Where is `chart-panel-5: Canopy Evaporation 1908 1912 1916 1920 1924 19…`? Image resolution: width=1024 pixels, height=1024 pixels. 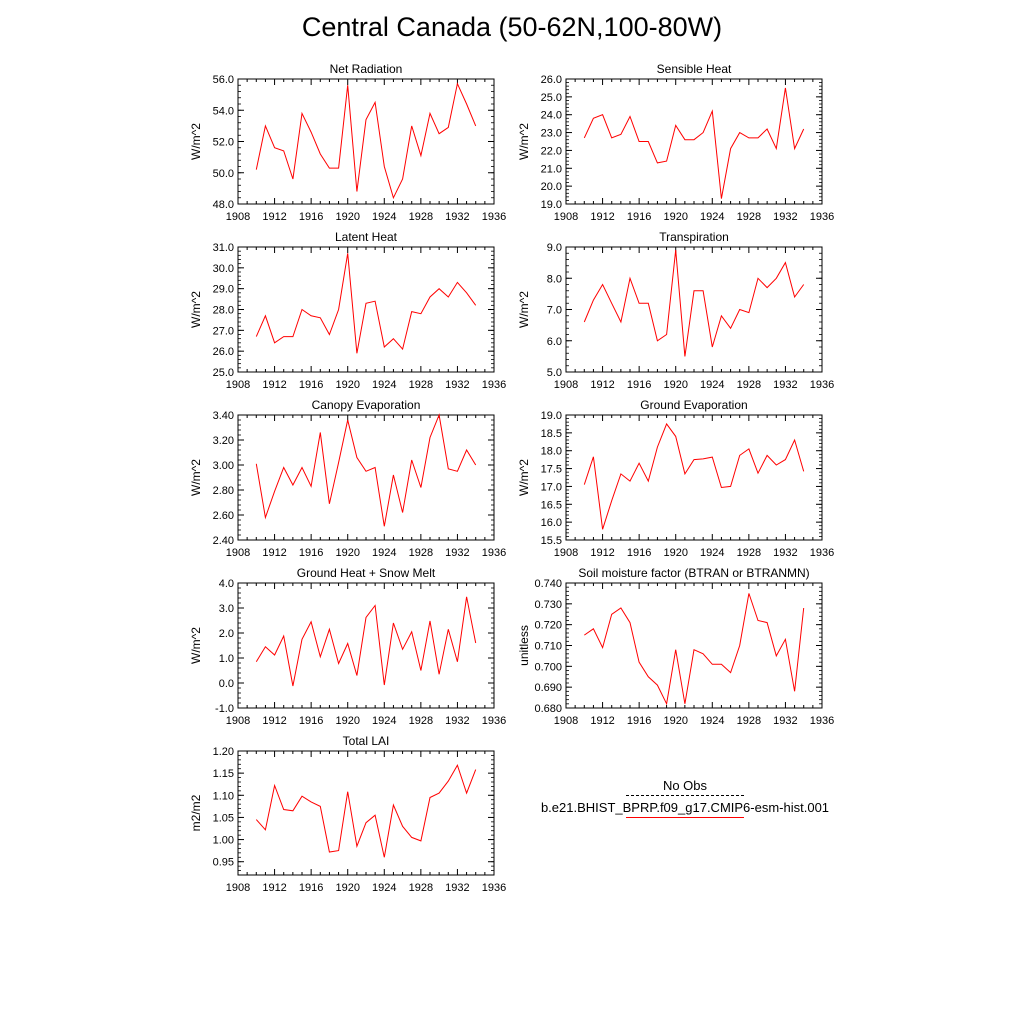
chart-panel-5: Canopy Evaporation 1908 1912 1916 1920 1924 19… is located at coordinates (347, 478).